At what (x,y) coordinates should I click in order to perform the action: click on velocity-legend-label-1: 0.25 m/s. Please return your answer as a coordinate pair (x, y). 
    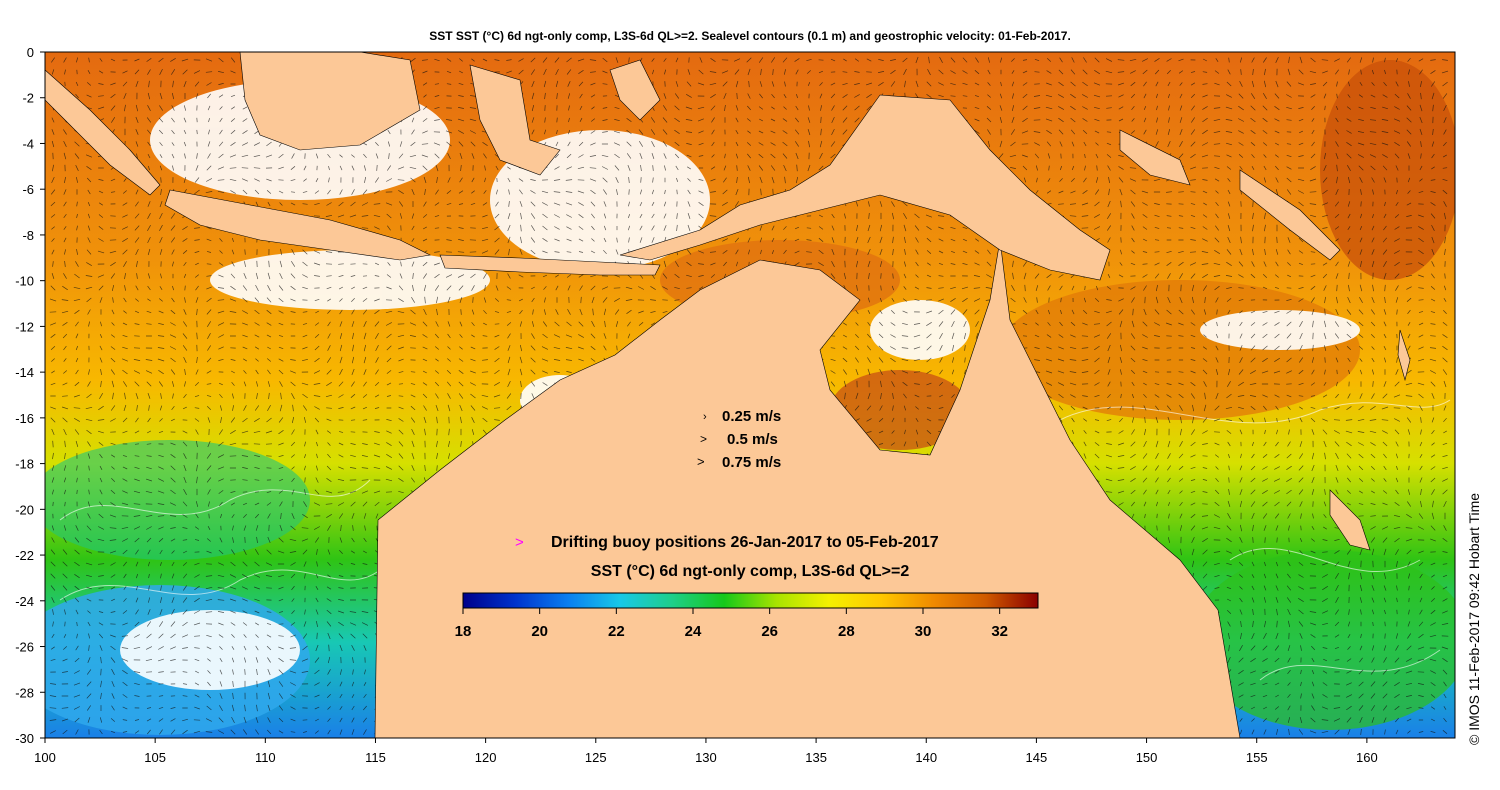
    Looking at the image, I should click on (751, 416).